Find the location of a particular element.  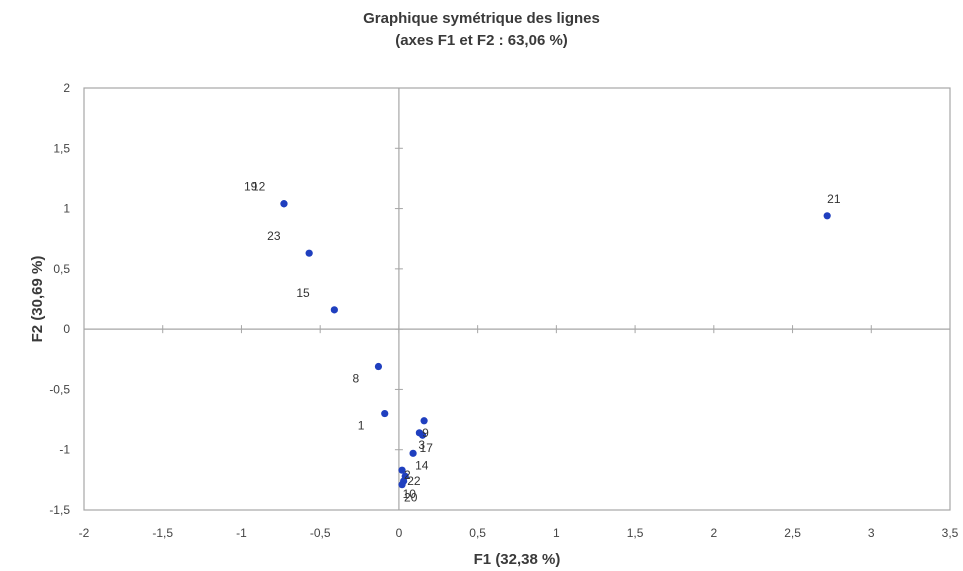

point-label-14: 14 is located at coordinates (422, 465).